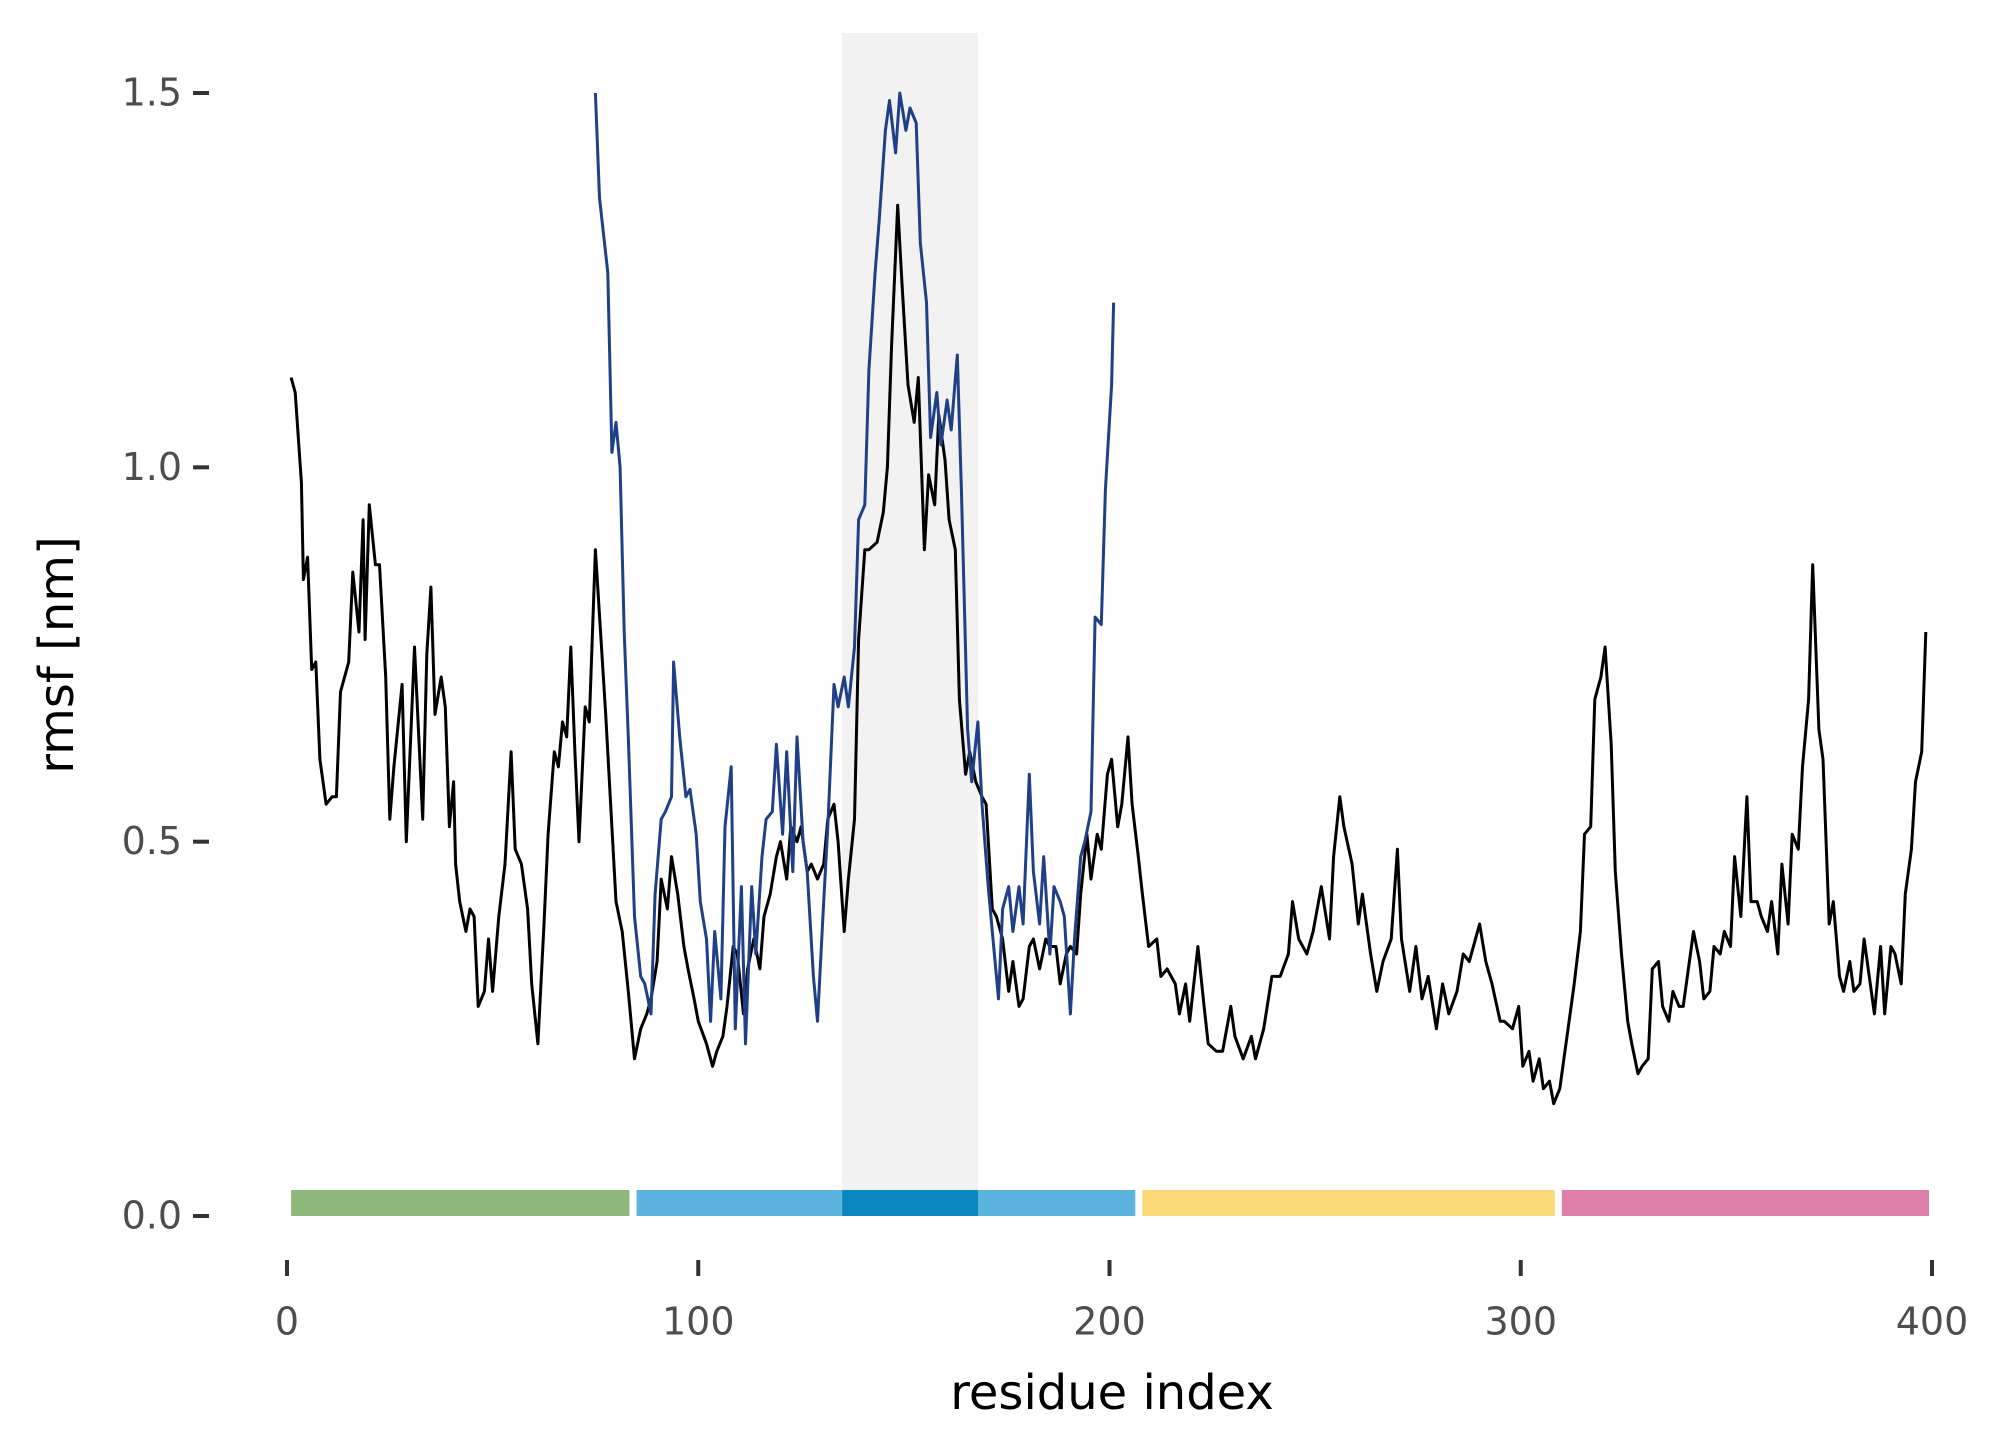  What do you see at coordinates (1520, 1322) in the screenshot?
I see `x-tick-label: 300` at bounding box center [1520, 1322].